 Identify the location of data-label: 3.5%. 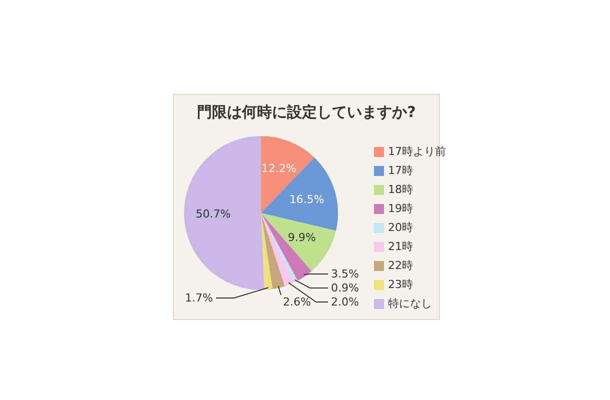
(345, 274).